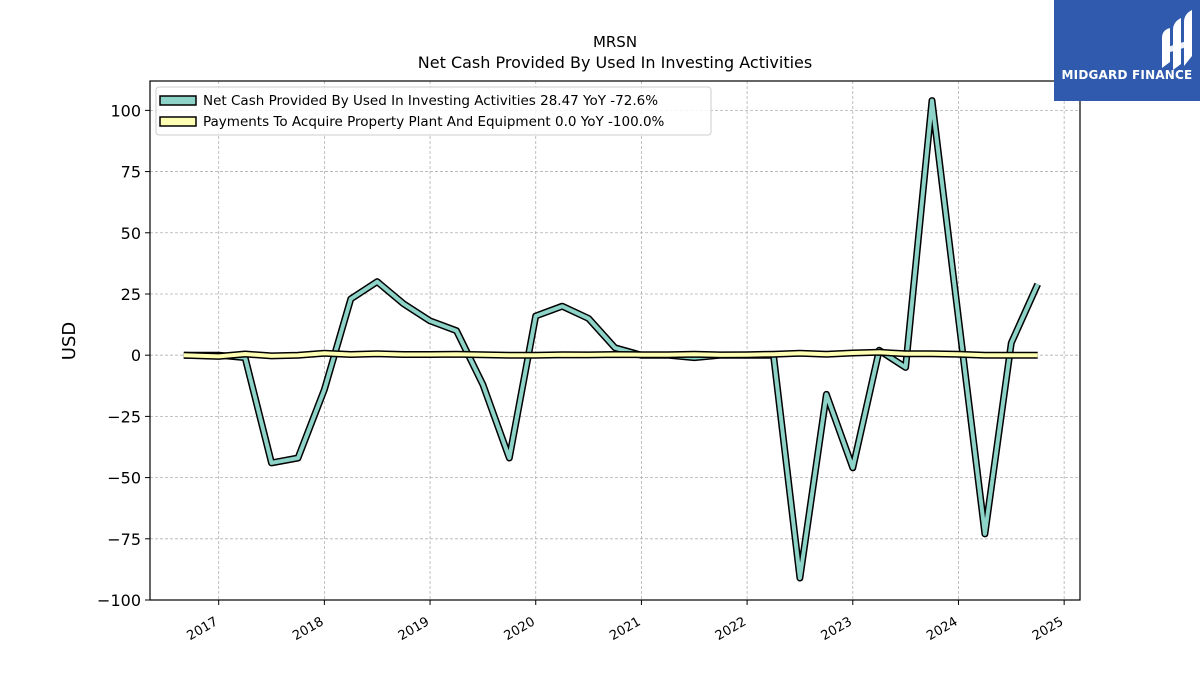 The height and width of the screenshot is (675, 1200). What do you see at coordinates (125, 110) in the screenshot?
I see `y-tick-label: 100` at bounding box center [125, 110].